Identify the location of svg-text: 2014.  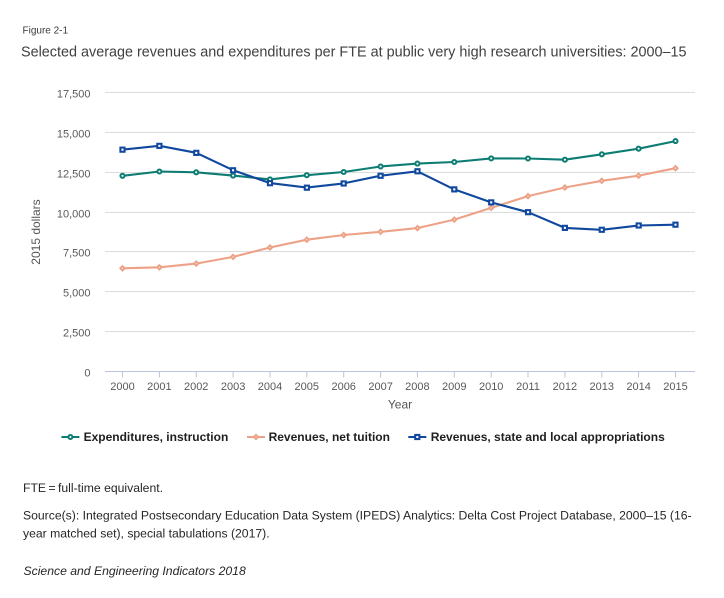
(638, 387).